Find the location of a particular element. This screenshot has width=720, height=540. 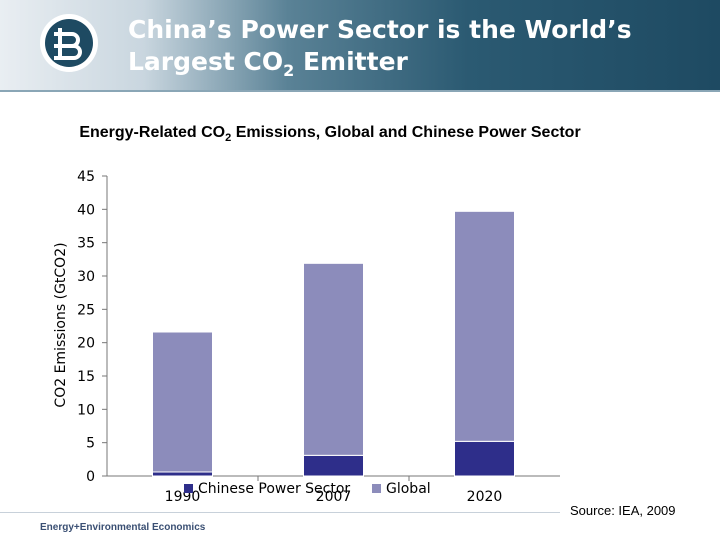

bar-china-power-2007 is located at coordinates (333, 465).